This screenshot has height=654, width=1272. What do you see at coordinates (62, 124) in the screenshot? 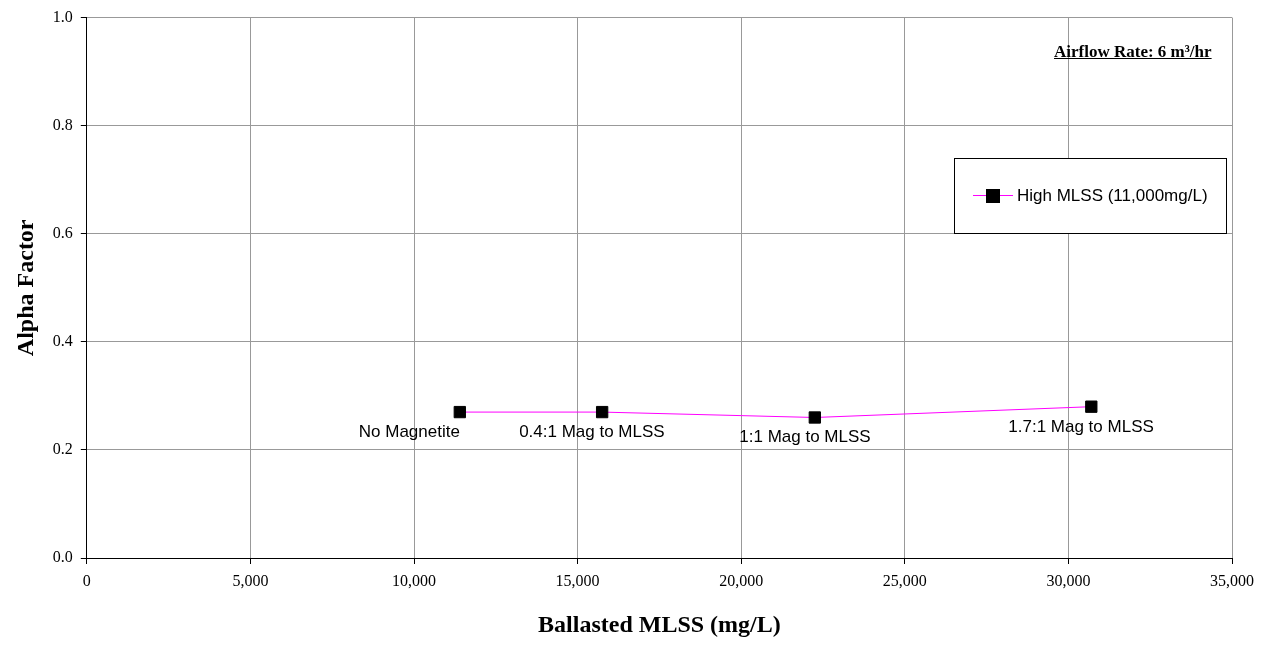
I see `y-tick-label: 0.8` at bounding box center [62, 124].